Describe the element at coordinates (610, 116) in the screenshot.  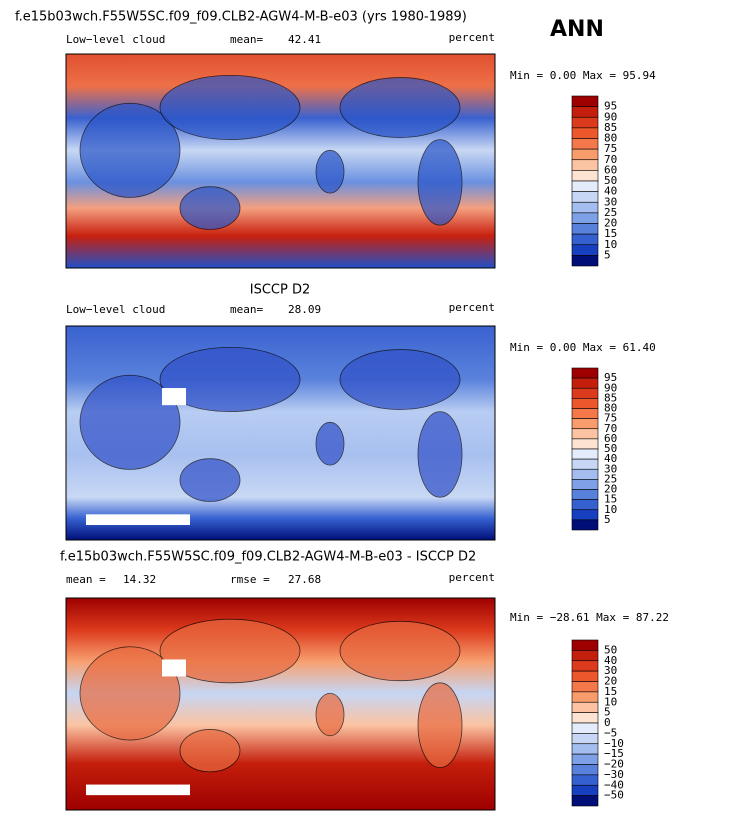
I see `colorbar-label: 90` at that location.